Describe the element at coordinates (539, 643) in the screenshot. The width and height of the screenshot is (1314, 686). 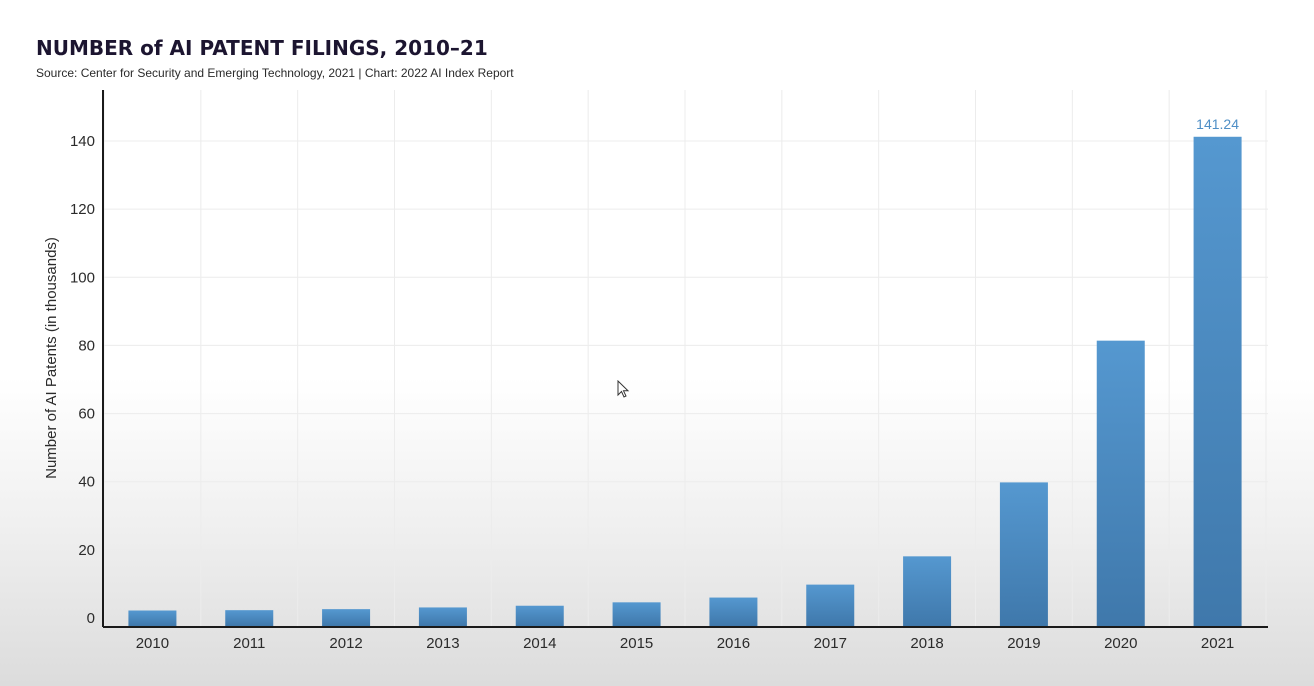
I see `x-tick-label: 2014` at that location.